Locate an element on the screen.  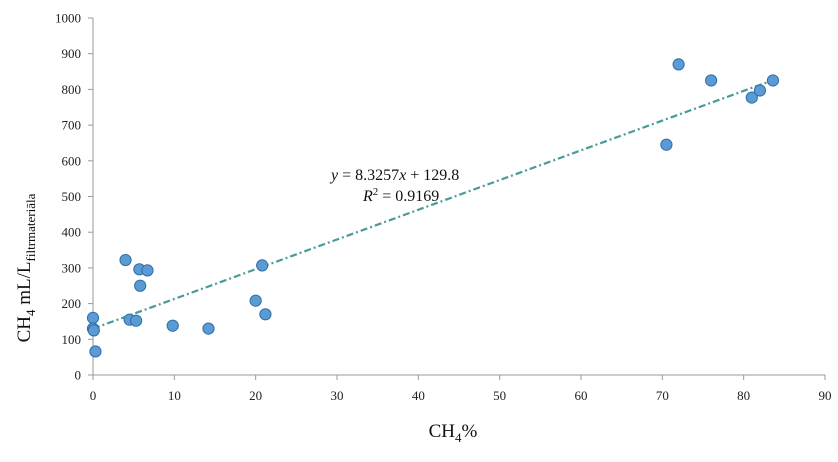
y-tick-label: 900 is located at coordinates (72, 53).